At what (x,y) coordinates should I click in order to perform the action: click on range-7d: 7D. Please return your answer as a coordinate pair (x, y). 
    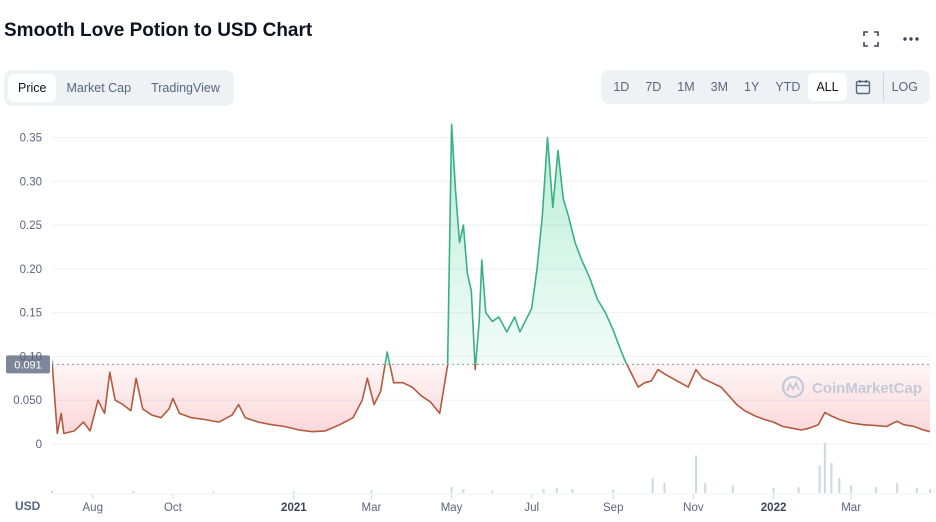
    Looking at the image, I should click on (653, 87).